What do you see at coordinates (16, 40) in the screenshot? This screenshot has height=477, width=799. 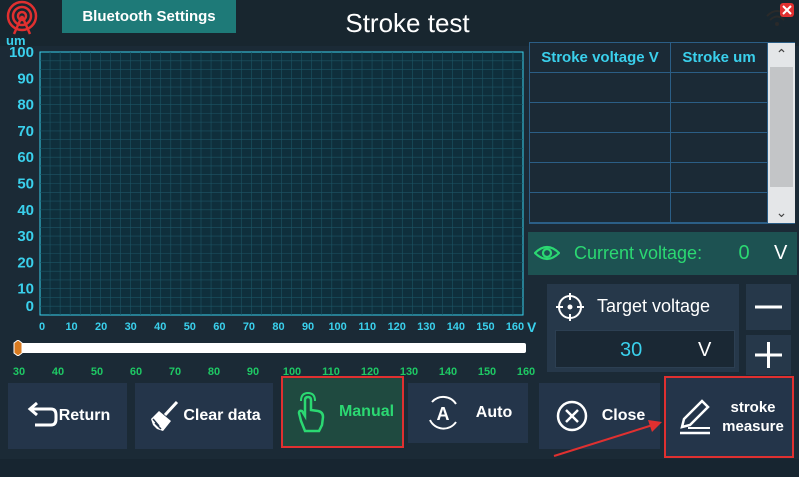 I see `y-axis-label: um` at bounding box center [16, 40].